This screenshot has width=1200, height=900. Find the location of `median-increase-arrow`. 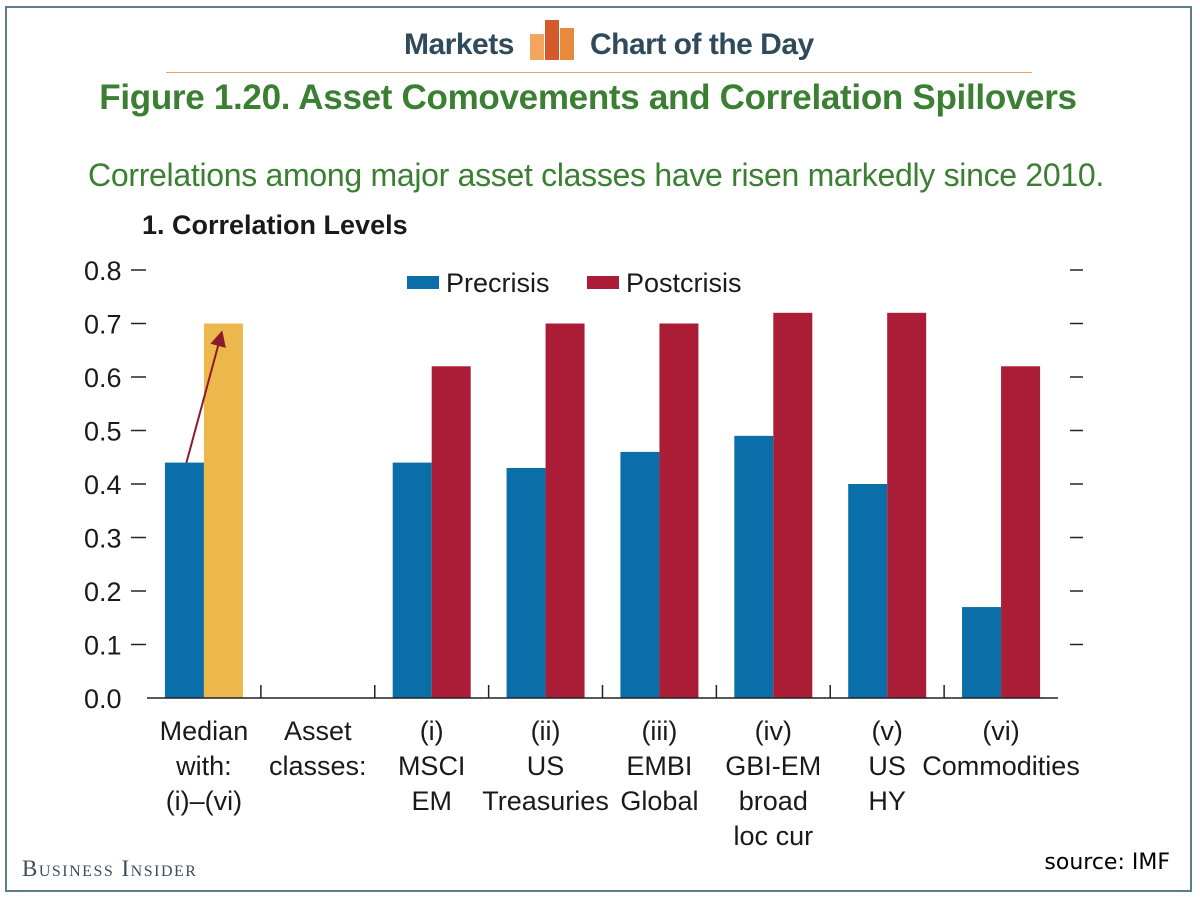

median-increase-arrow is located at coordinates (205, 396).